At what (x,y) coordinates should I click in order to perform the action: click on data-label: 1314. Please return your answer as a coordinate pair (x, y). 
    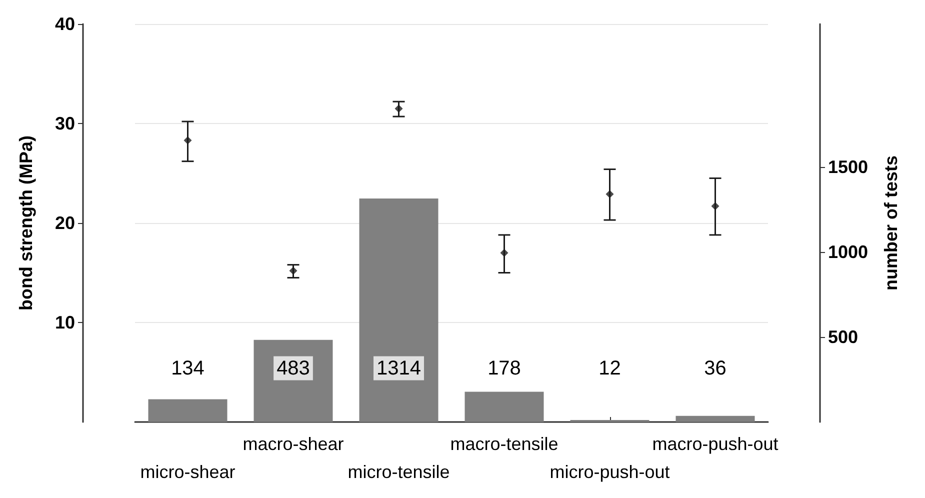
    Looking at the image, I should click on (398, 368).